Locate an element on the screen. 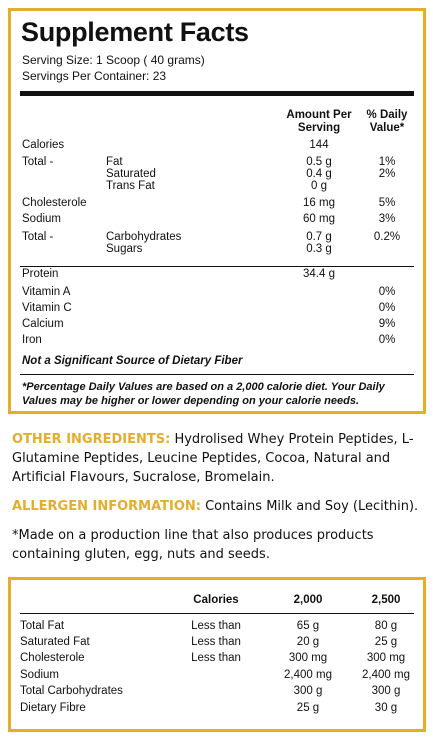  nutrient-subname: Sugars is located at coordinates (124, 249).